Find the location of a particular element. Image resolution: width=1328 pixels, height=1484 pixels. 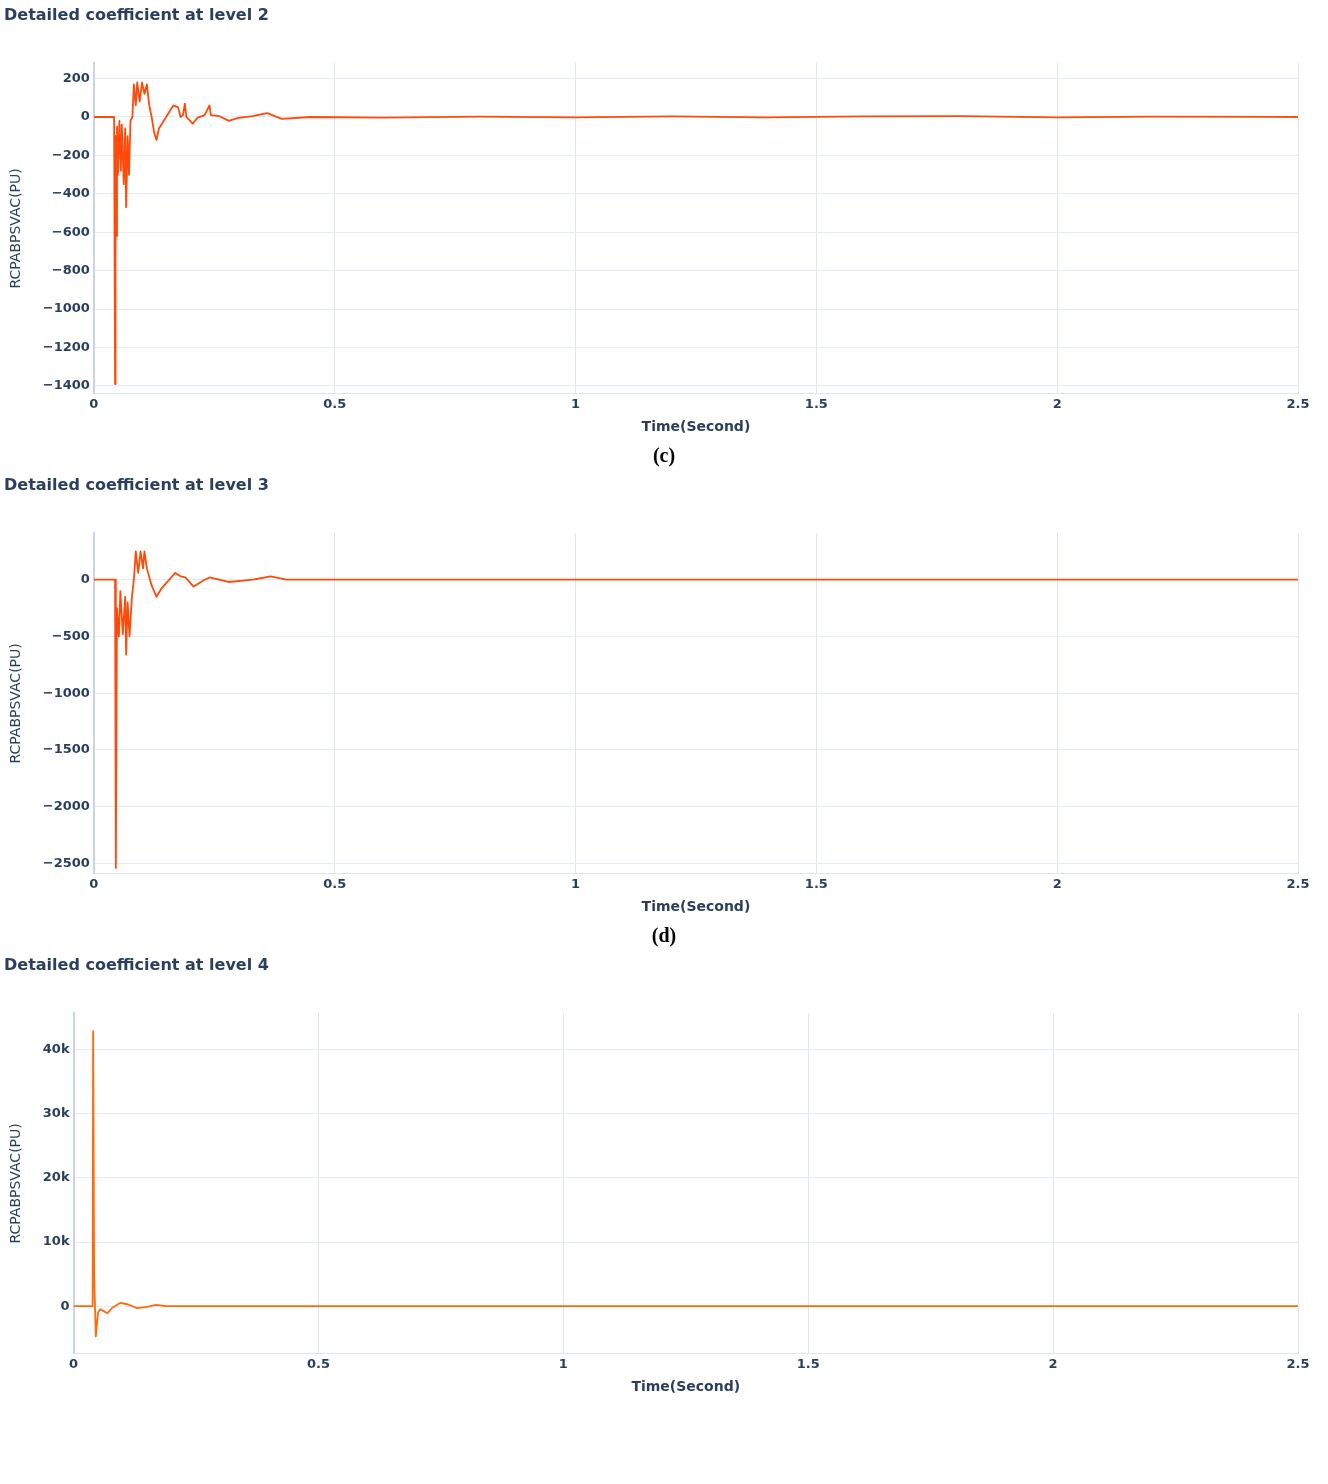

y-tick-label: 30k is located at coordinates (56, 1113).